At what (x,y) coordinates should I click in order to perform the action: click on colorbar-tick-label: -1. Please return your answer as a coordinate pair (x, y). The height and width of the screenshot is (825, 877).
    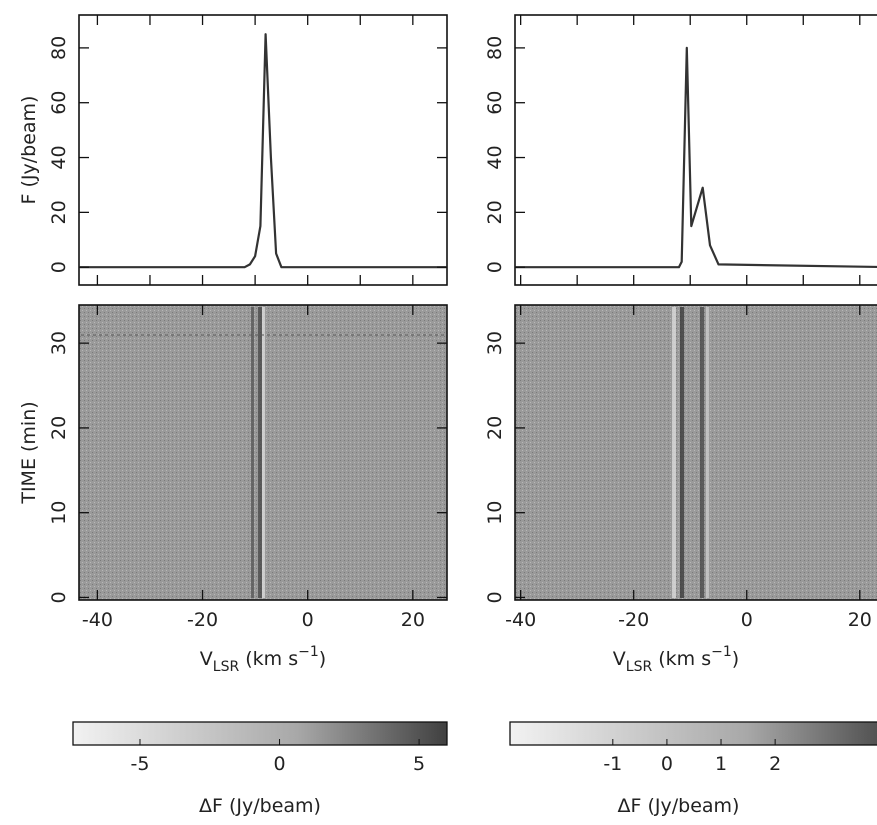
    Looking at the image, I should click on (612, 764).